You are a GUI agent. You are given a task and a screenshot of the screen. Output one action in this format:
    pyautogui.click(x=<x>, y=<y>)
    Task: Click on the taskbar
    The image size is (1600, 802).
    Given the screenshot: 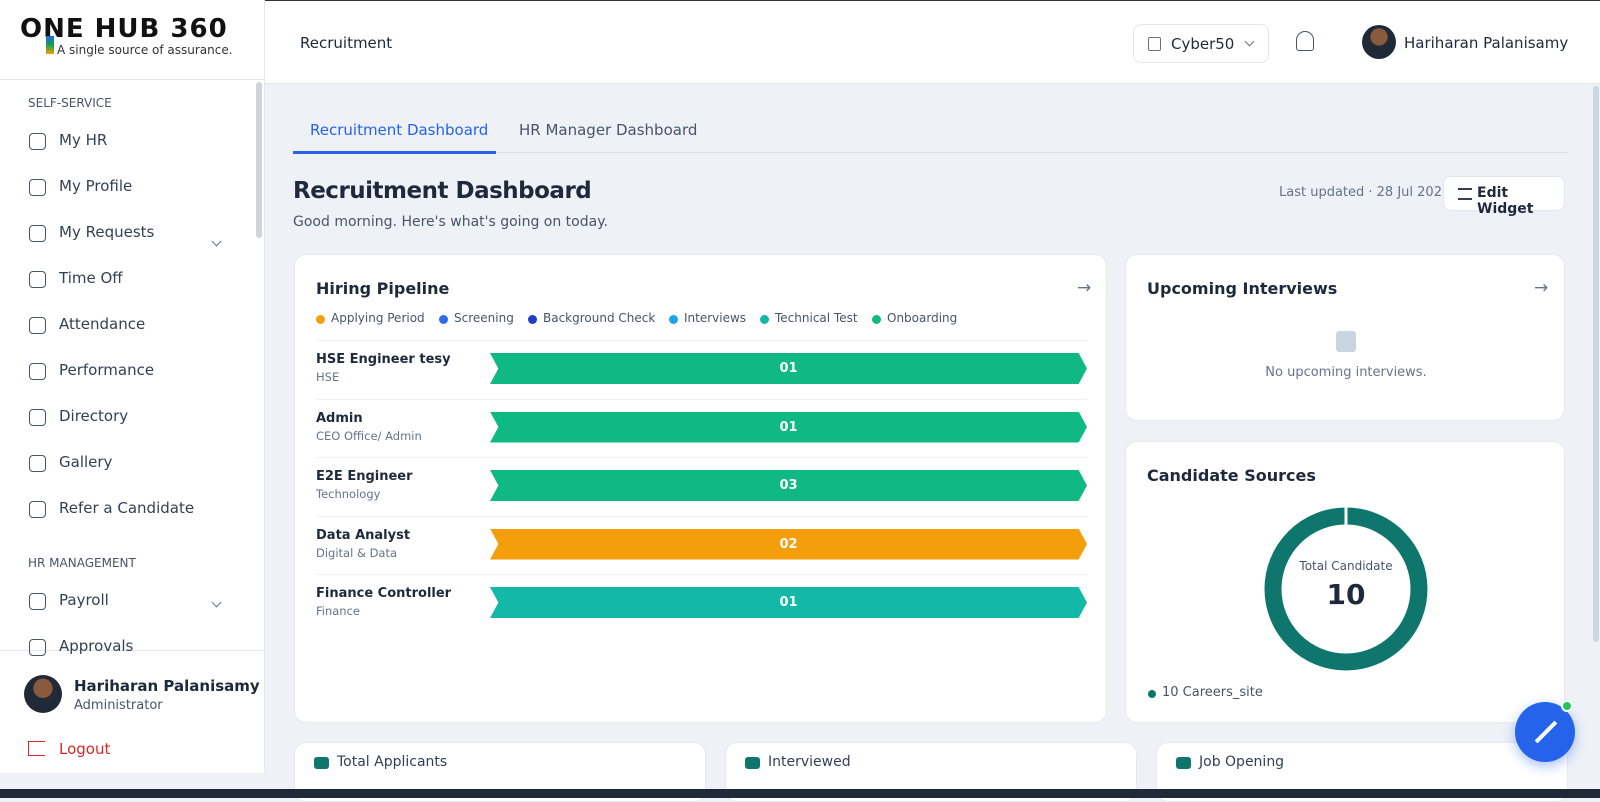 What is the action you would take?
    pyautogui.click(x=800, y=793)
    